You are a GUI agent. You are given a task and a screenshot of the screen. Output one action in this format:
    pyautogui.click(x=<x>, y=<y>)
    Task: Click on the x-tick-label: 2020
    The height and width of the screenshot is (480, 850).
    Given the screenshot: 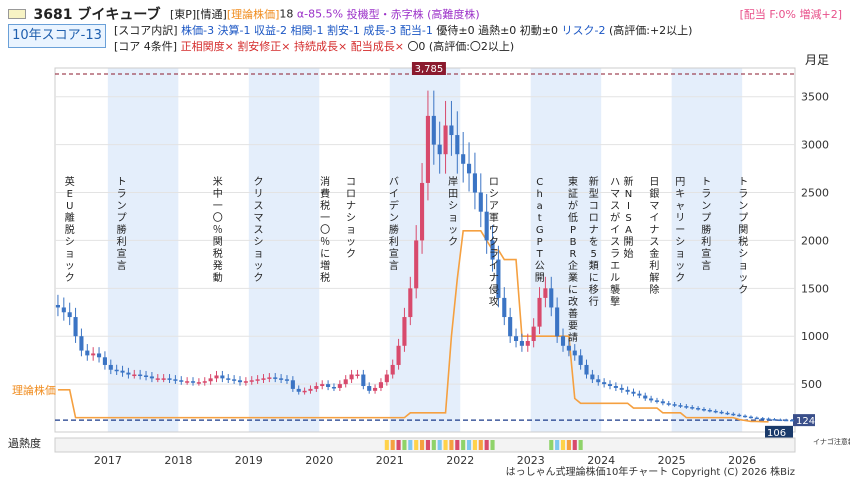 What is the action you would take?
    pyautogui.click(x=319, y=460)
    